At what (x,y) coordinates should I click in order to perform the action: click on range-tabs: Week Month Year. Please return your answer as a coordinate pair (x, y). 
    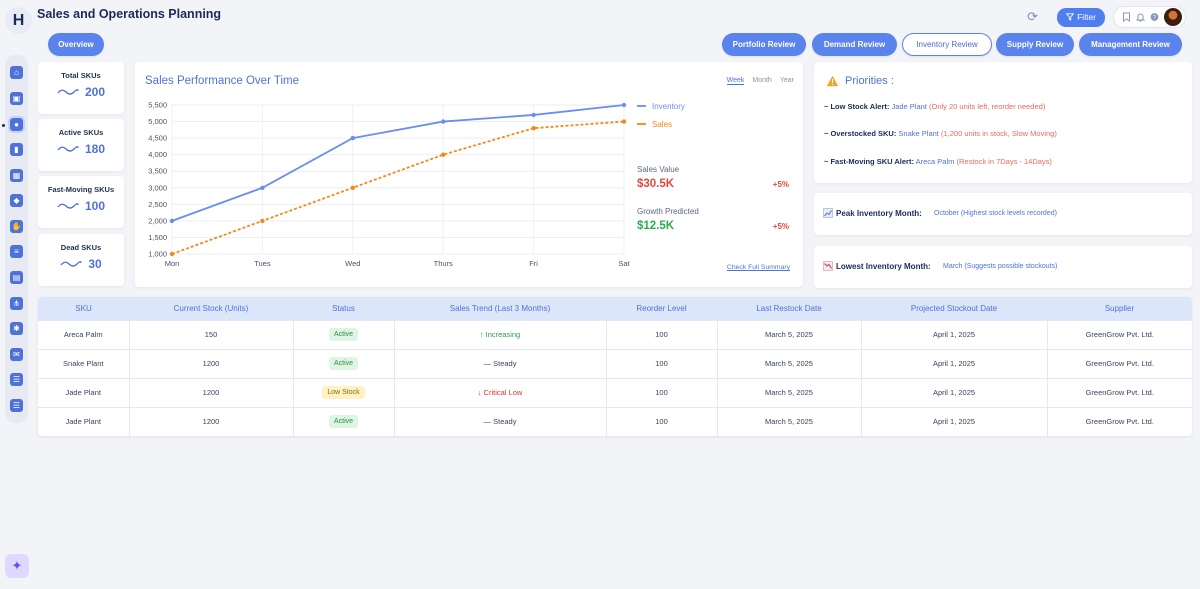
    Looking at the image, I should click on (760, 81).